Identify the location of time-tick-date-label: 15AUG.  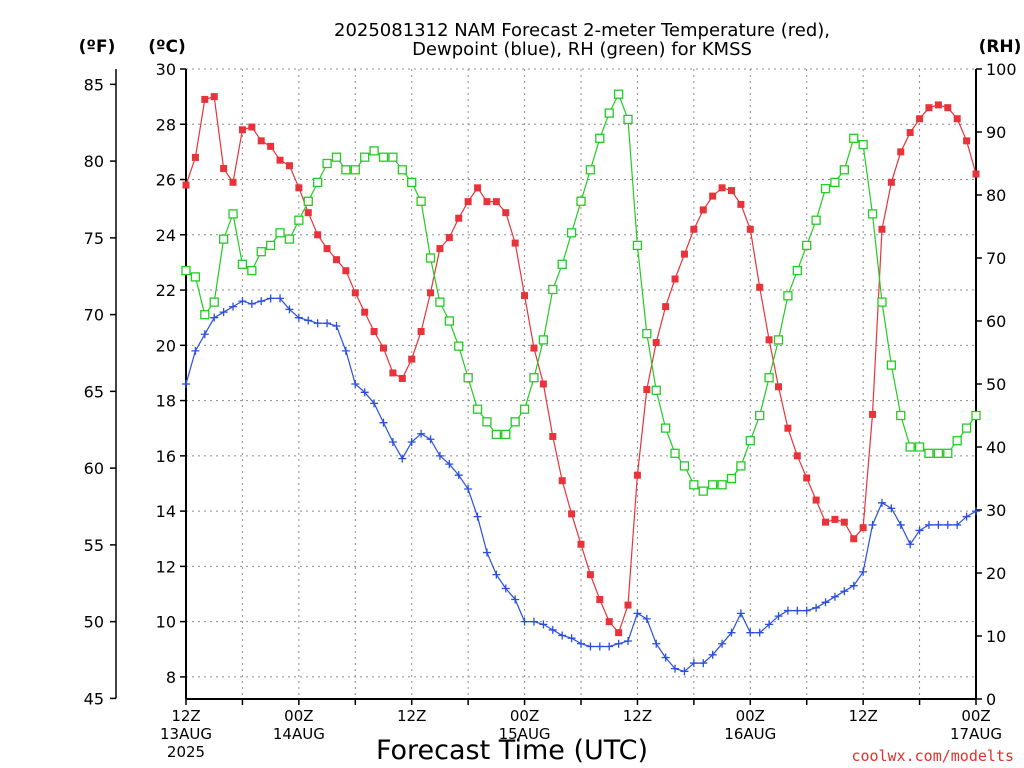
(525, 734).